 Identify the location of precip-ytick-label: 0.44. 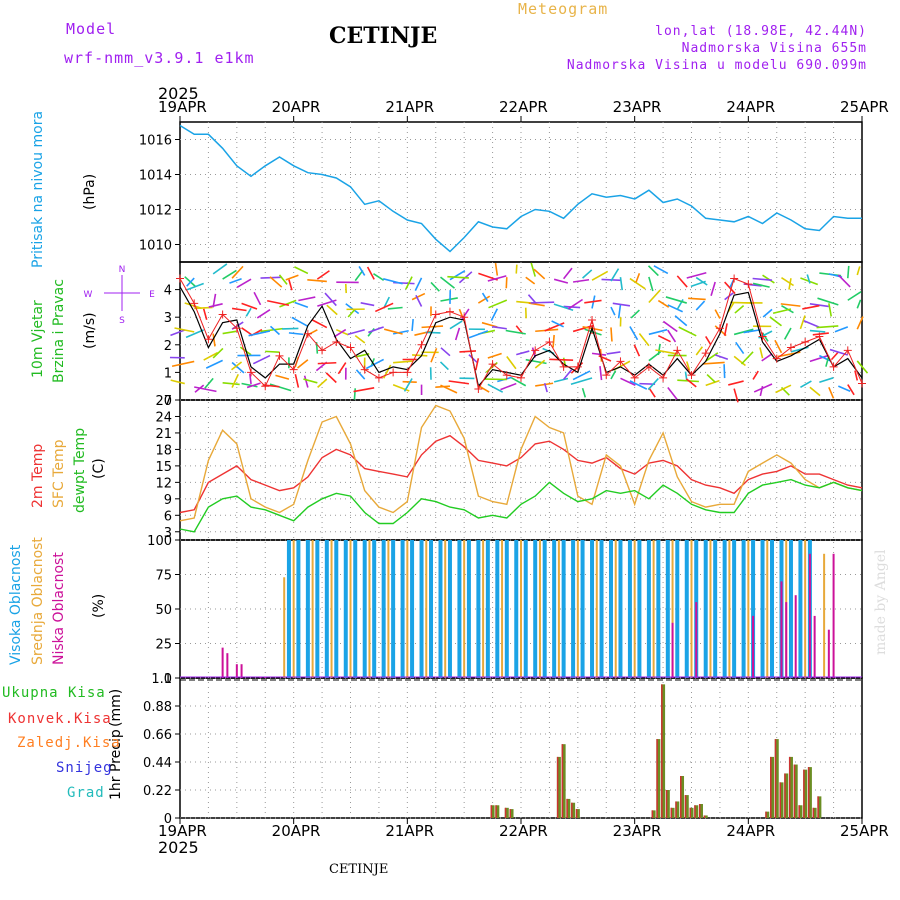
(157, 763).